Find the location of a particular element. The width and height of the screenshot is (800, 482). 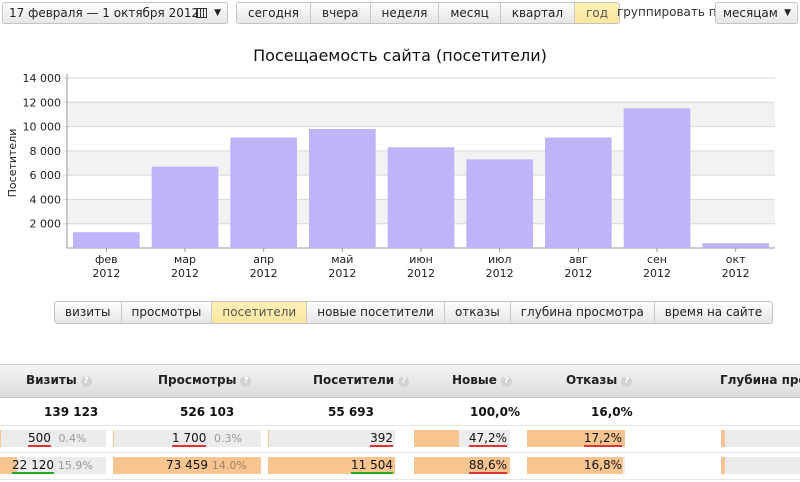

tab-time-on-site: время на сайте is located at coordinates (713, 312).